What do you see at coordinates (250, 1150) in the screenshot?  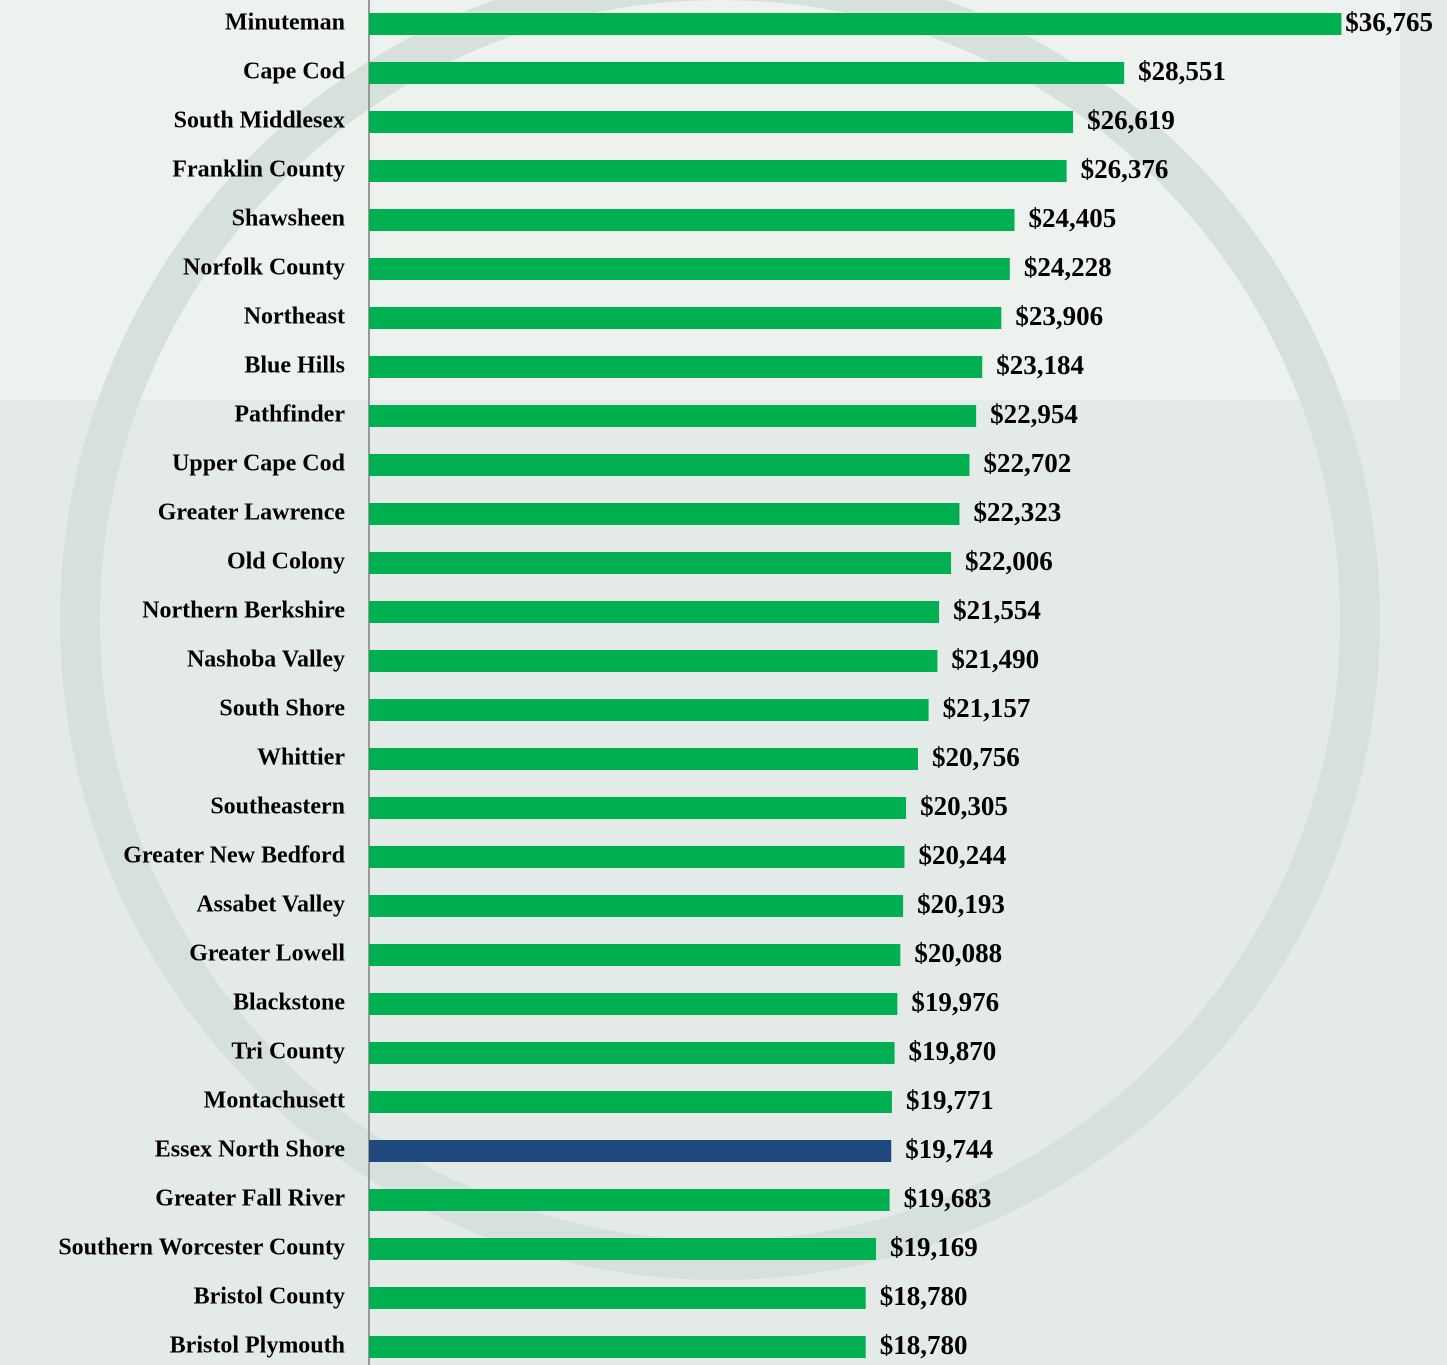 I see `category-label: Essex North Shore` at bounding box center [250, 1150].